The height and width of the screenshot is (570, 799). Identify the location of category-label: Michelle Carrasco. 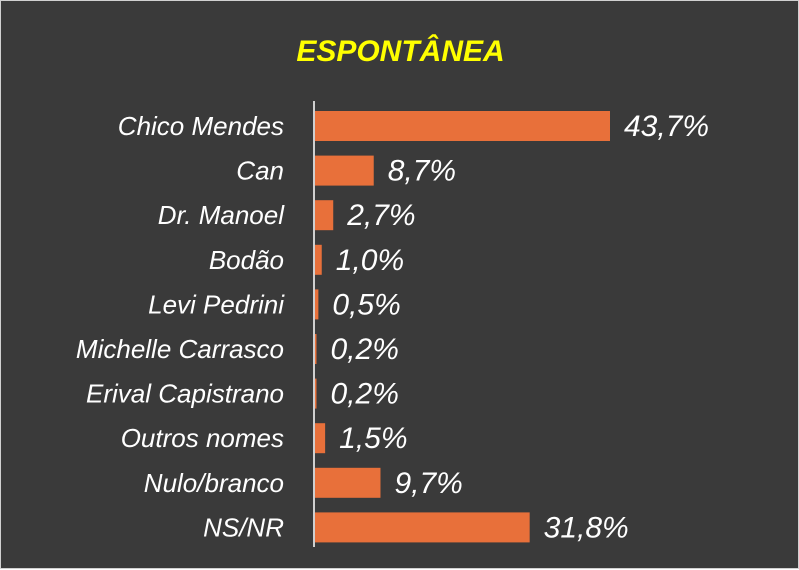
(180, 349).